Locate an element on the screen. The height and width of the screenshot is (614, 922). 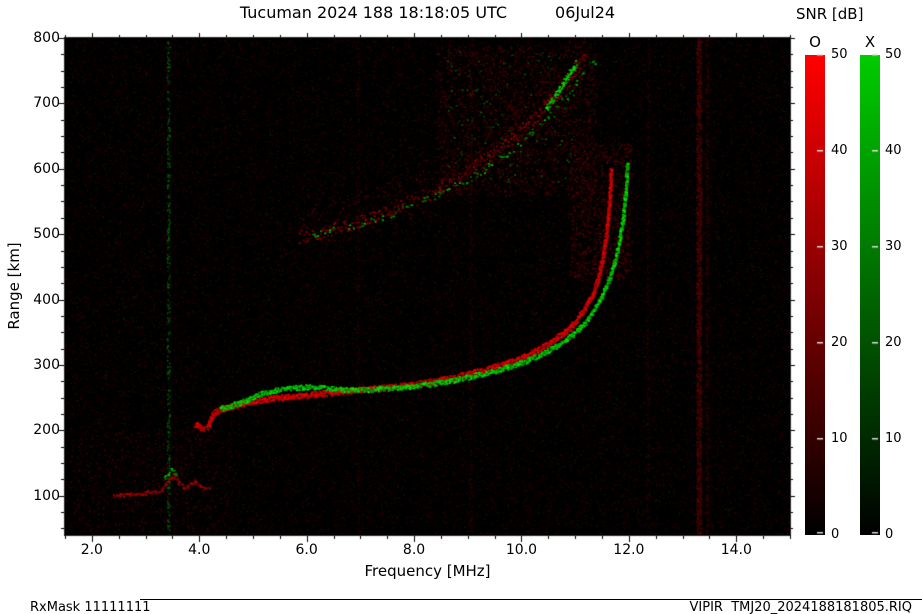
x-tick-label: 6.0 is located at coordinates (306, 550).